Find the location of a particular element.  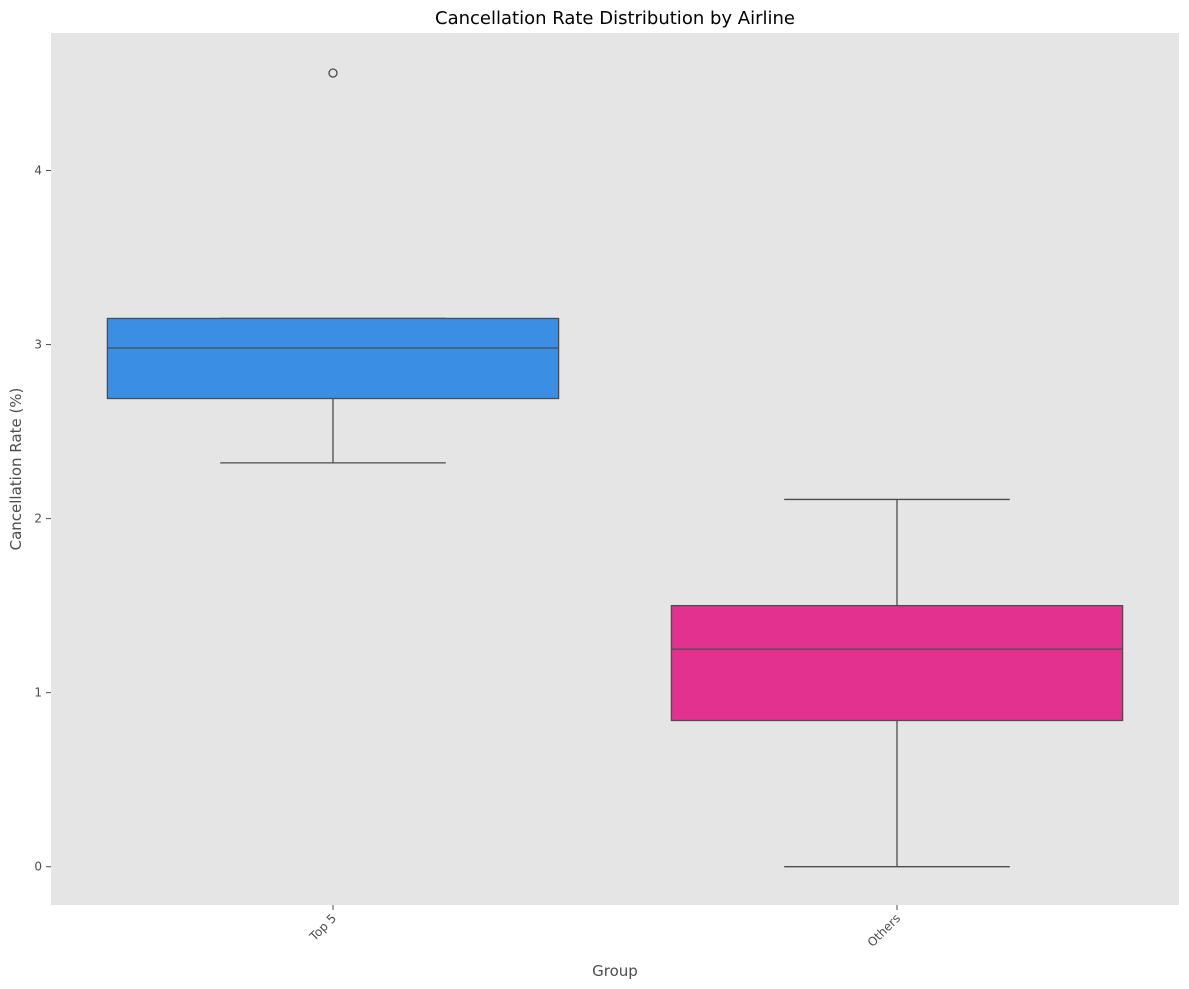

y-tick-label: 3 is located at coordinates (38, 345).